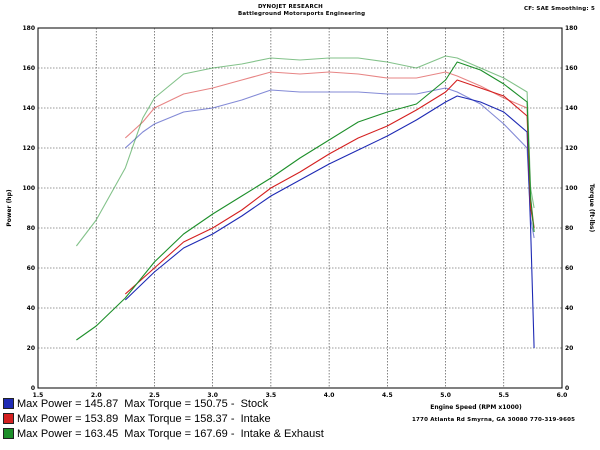 The height and width of the screenshot is (450, 600). What do you see at coordinates (569, 268) in the screenshot?
I see `y-tick-label-right: 60` at bounding box center [569, 268].